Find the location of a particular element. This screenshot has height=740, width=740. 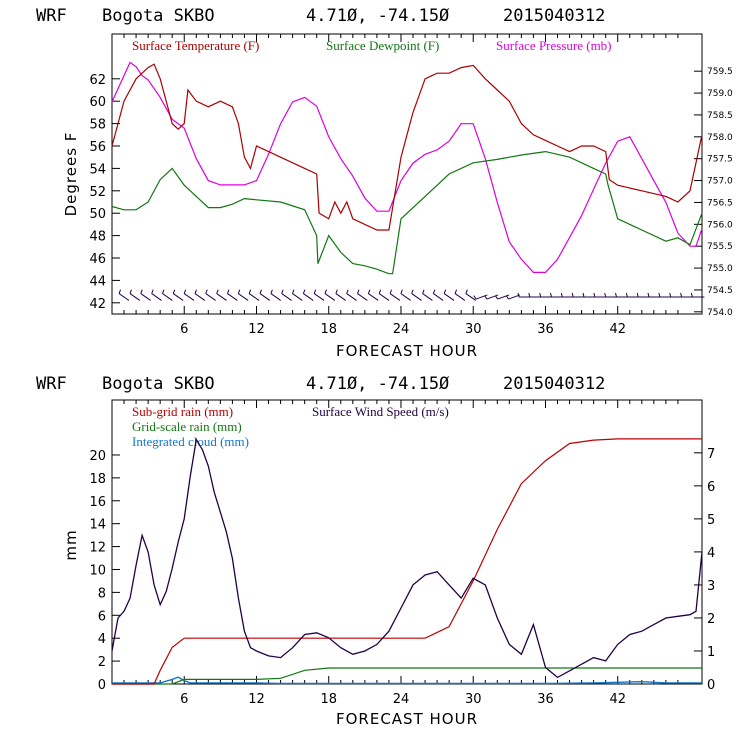

y2-tick-label: 0 is located at coordinates (711, 685).